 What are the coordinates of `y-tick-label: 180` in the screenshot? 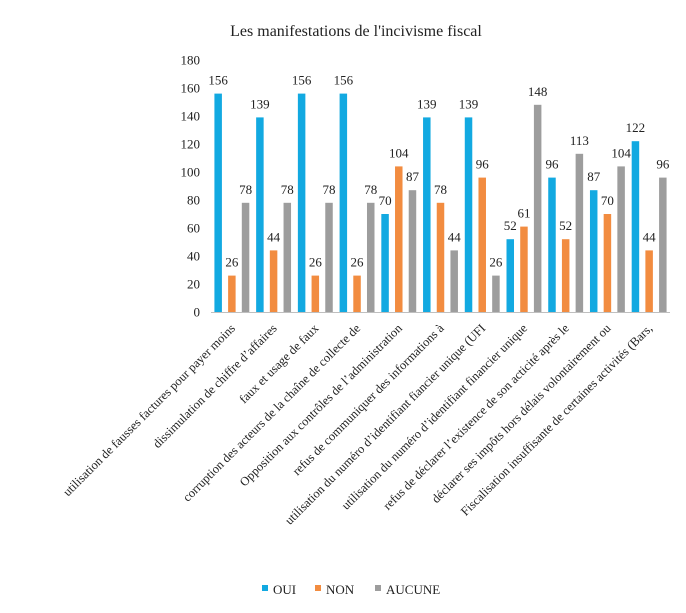 It's located at (191, 60).